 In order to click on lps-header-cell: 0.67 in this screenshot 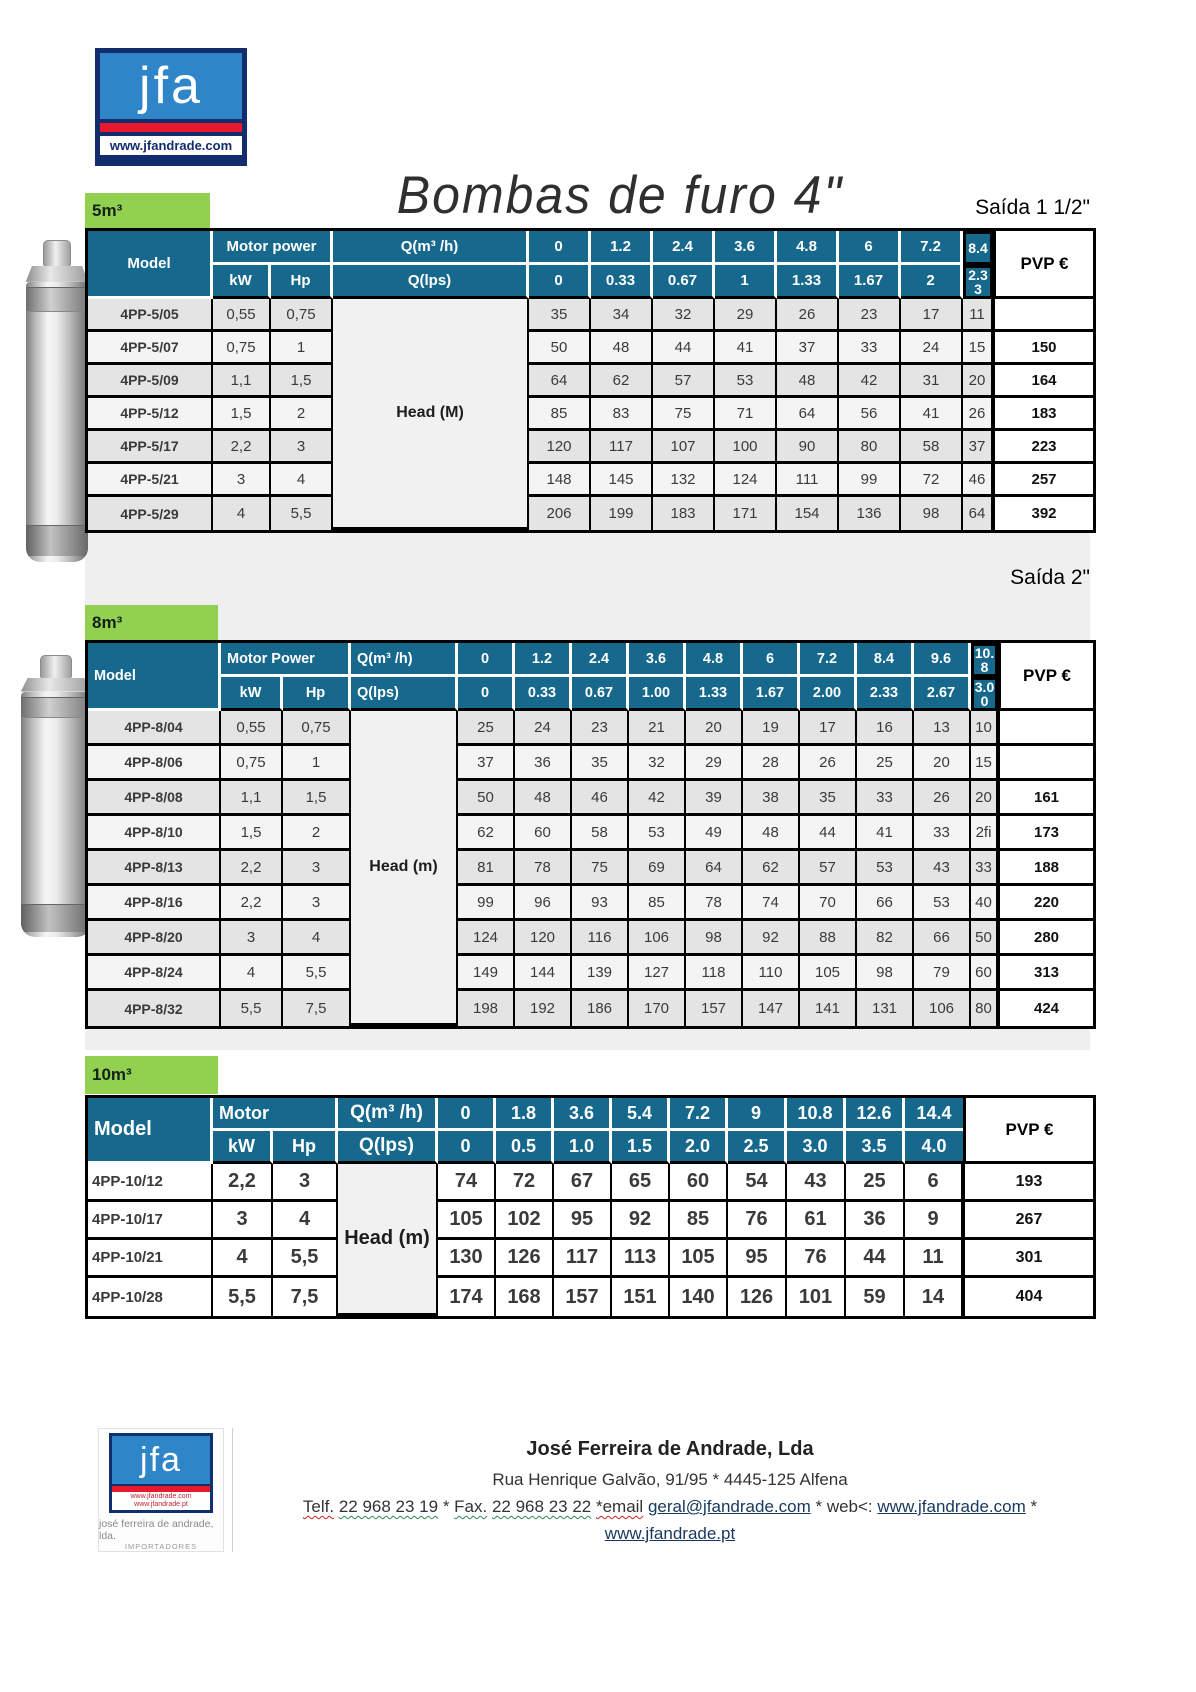, I will do `click(600, 694)`.